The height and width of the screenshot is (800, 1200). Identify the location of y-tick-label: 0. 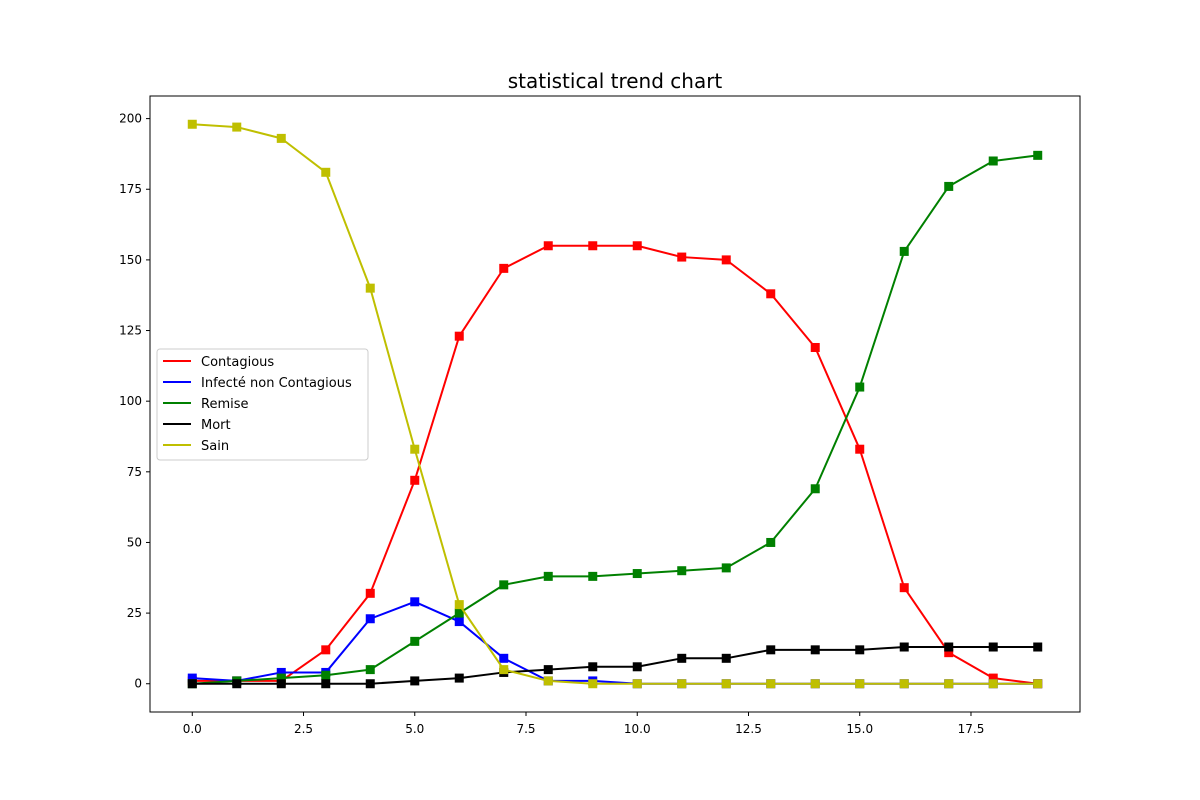
(138, 684).